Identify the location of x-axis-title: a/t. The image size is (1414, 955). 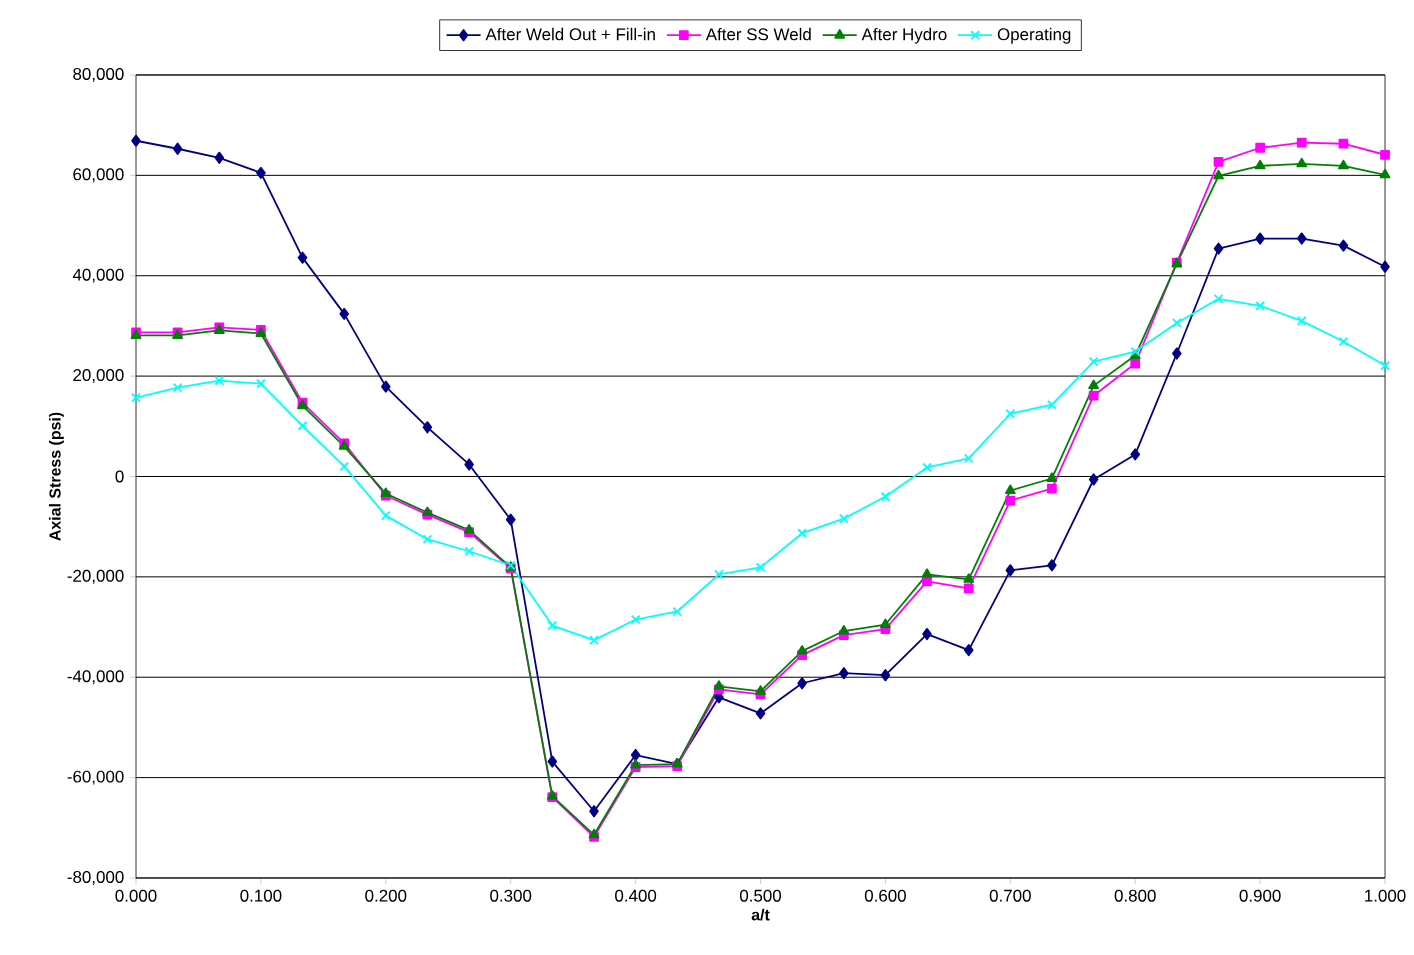
(760, 914).